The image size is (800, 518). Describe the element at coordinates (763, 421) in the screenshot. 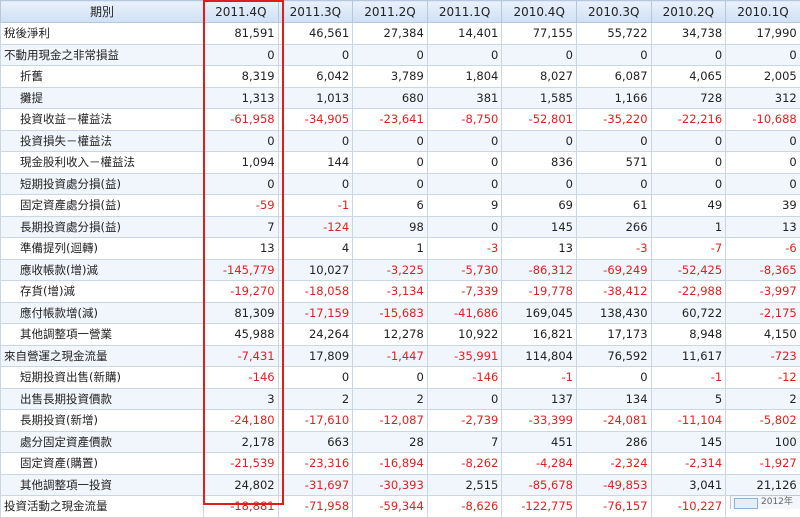

I see `value-cell: -5,802` at that location.